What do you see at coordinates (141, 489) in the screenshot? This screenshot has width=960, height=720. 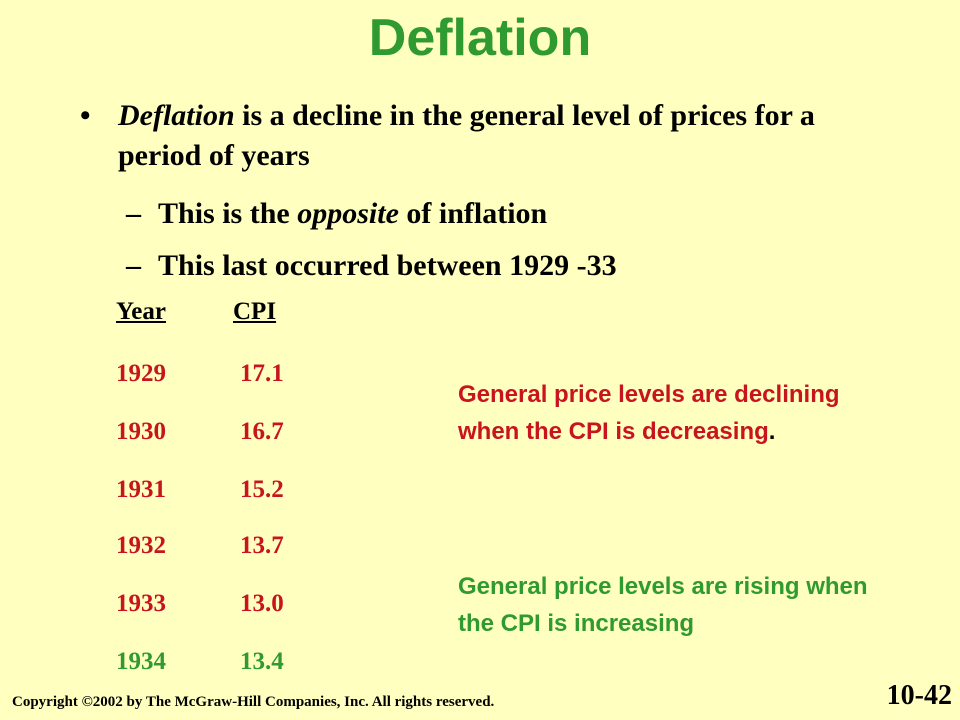 I see `table-cell-year: 1931` at bounding box center [141, 489].